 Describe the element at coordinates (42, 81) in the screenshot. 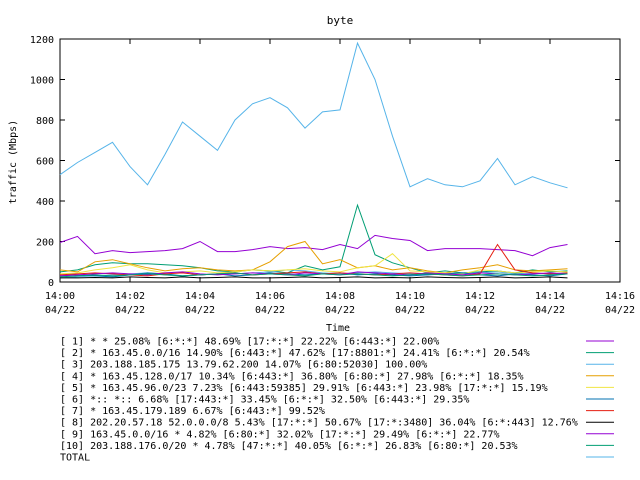

I see `y-tick-label: 1000` at that location.